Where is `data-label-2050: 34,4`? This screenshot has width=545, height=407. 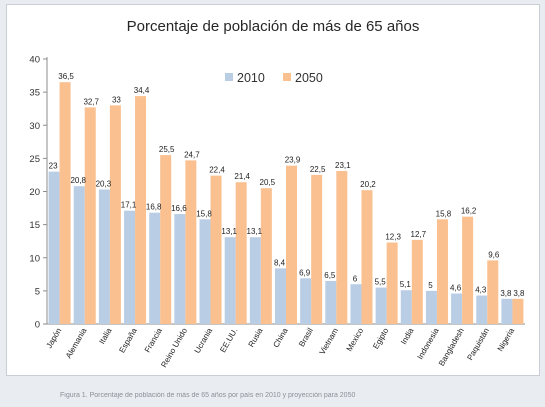
data-label-2050: 34,4 is located at coordinates (142, 90).